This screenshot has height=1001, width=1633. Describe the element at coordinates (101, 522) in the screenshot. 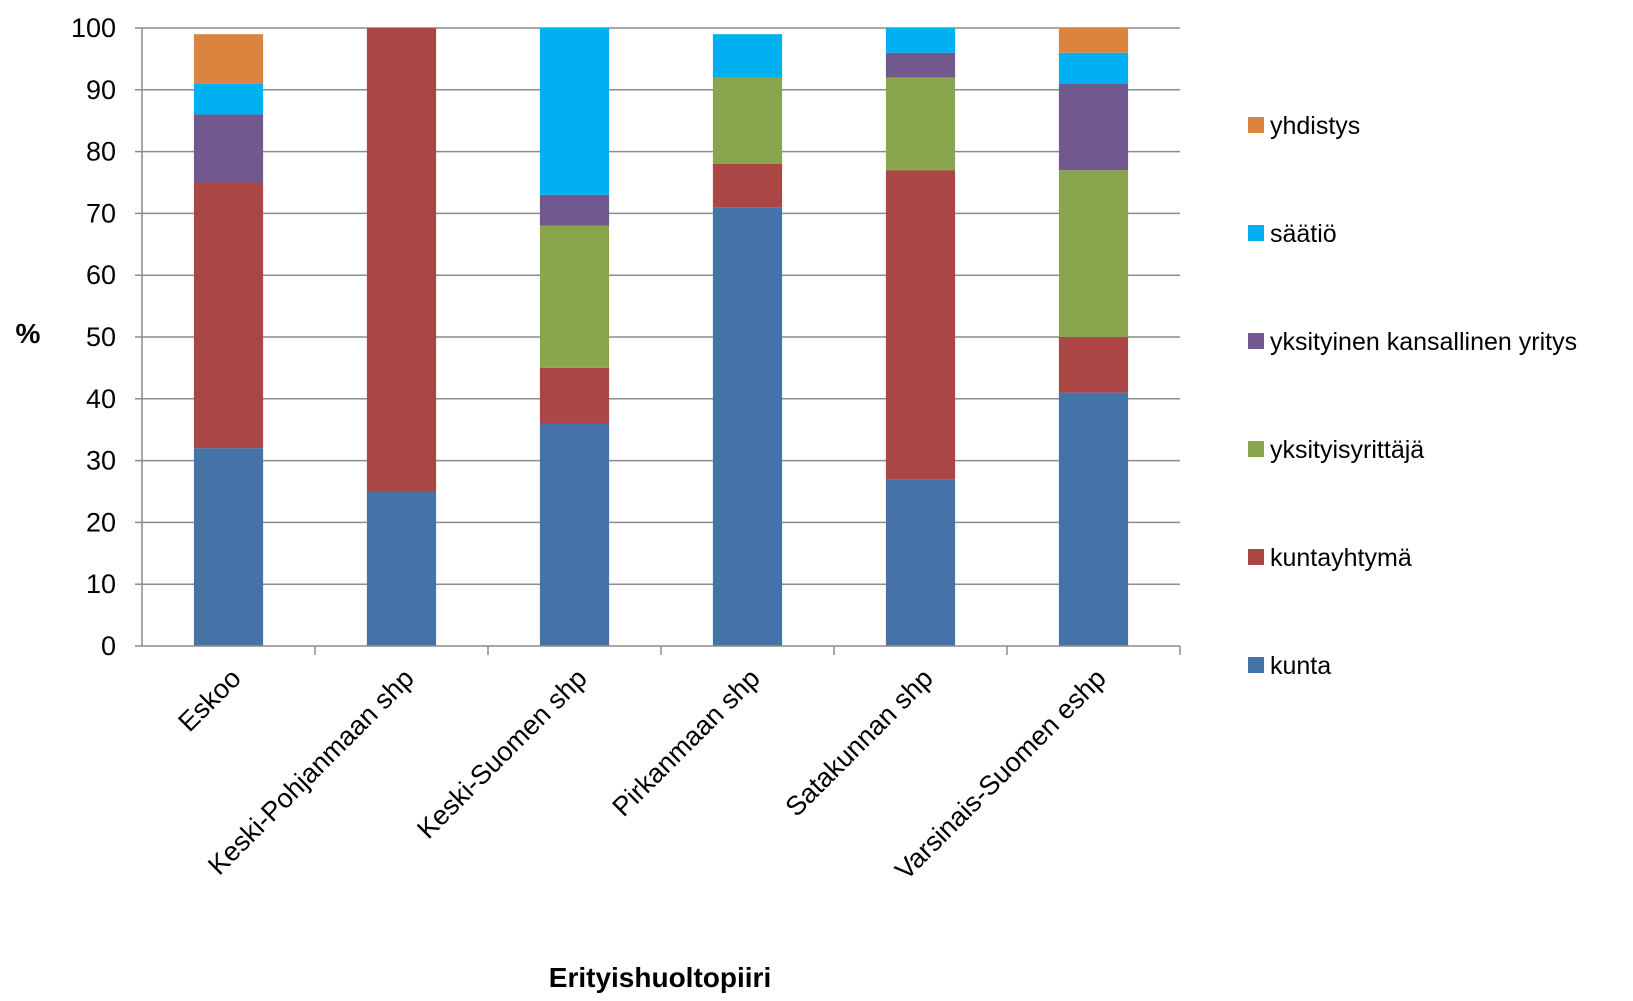

I see `y-tick-label: 20` at that location.